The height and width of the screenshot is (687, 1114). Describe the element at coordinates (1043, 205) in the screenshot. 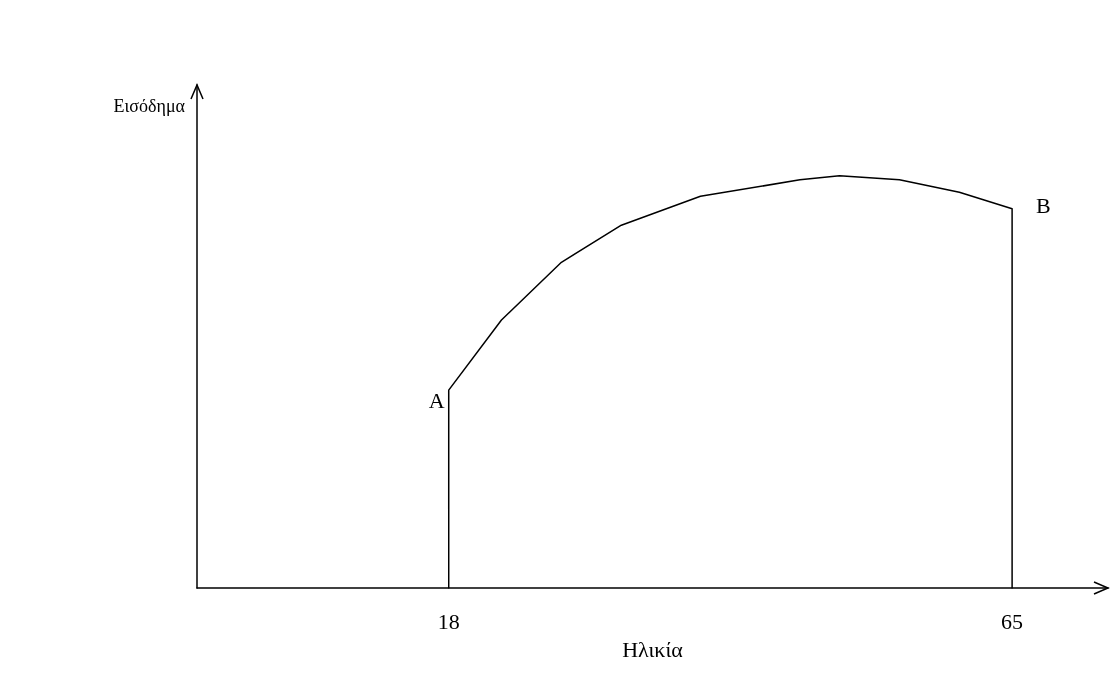

I see `annotation: B` at that location.